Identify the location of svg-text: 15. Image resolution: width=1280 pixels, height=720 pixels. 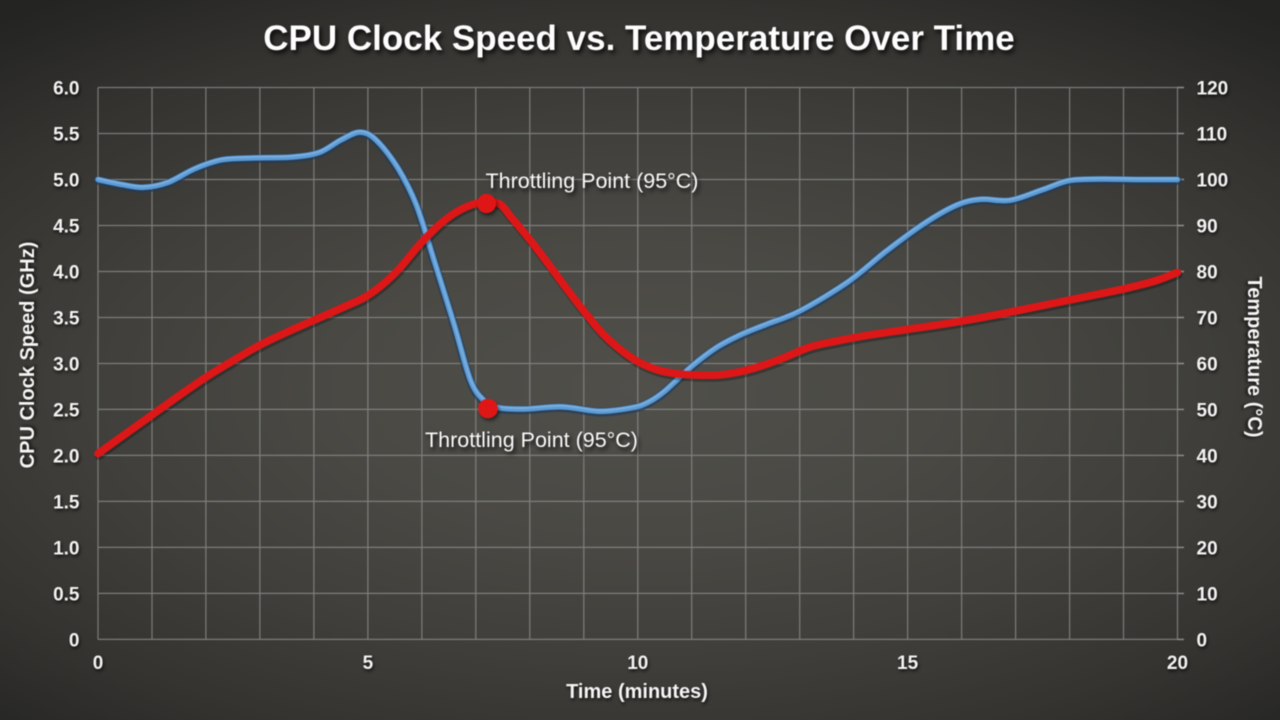
(908, 663).